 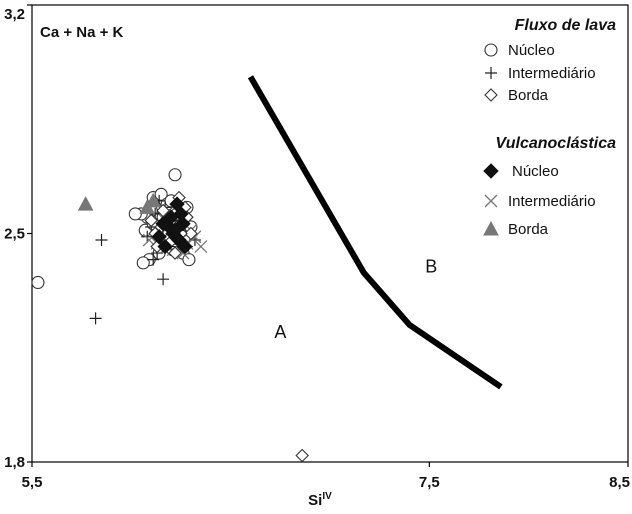 I want to click on y-tick-label: 3,2, so click(x=14, y=14).